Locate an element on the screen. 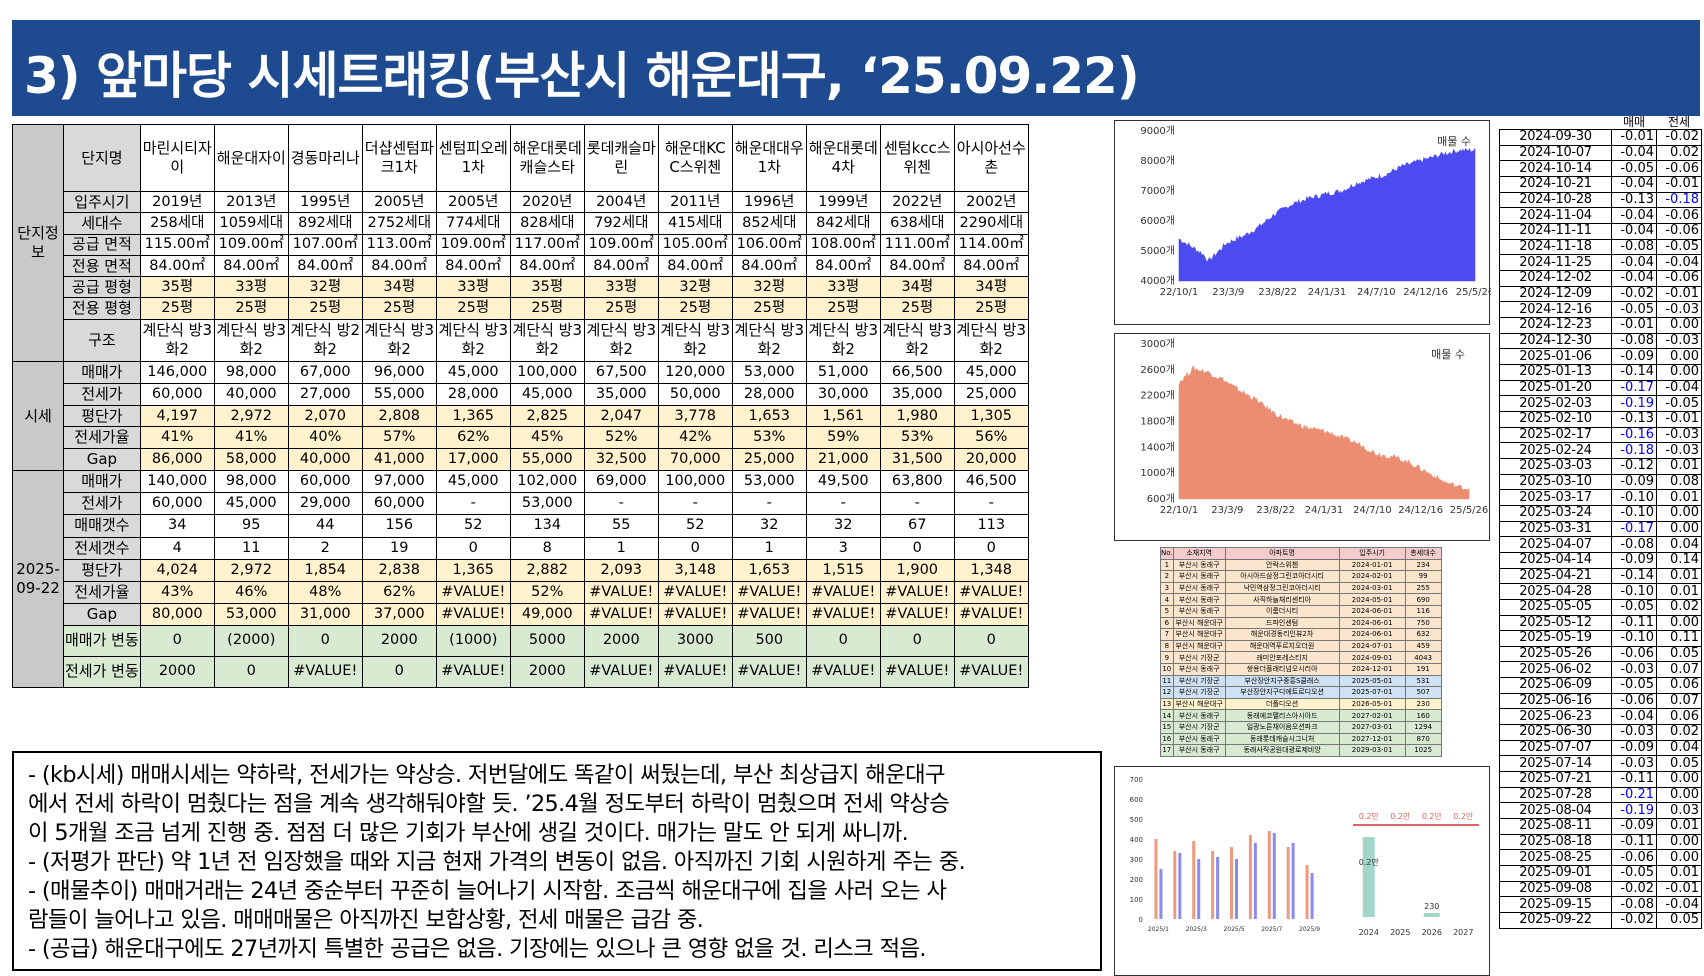 The width and height of the screenshot is (1704, 976). row-label: 전세가 is located at coordinates (102, 394).